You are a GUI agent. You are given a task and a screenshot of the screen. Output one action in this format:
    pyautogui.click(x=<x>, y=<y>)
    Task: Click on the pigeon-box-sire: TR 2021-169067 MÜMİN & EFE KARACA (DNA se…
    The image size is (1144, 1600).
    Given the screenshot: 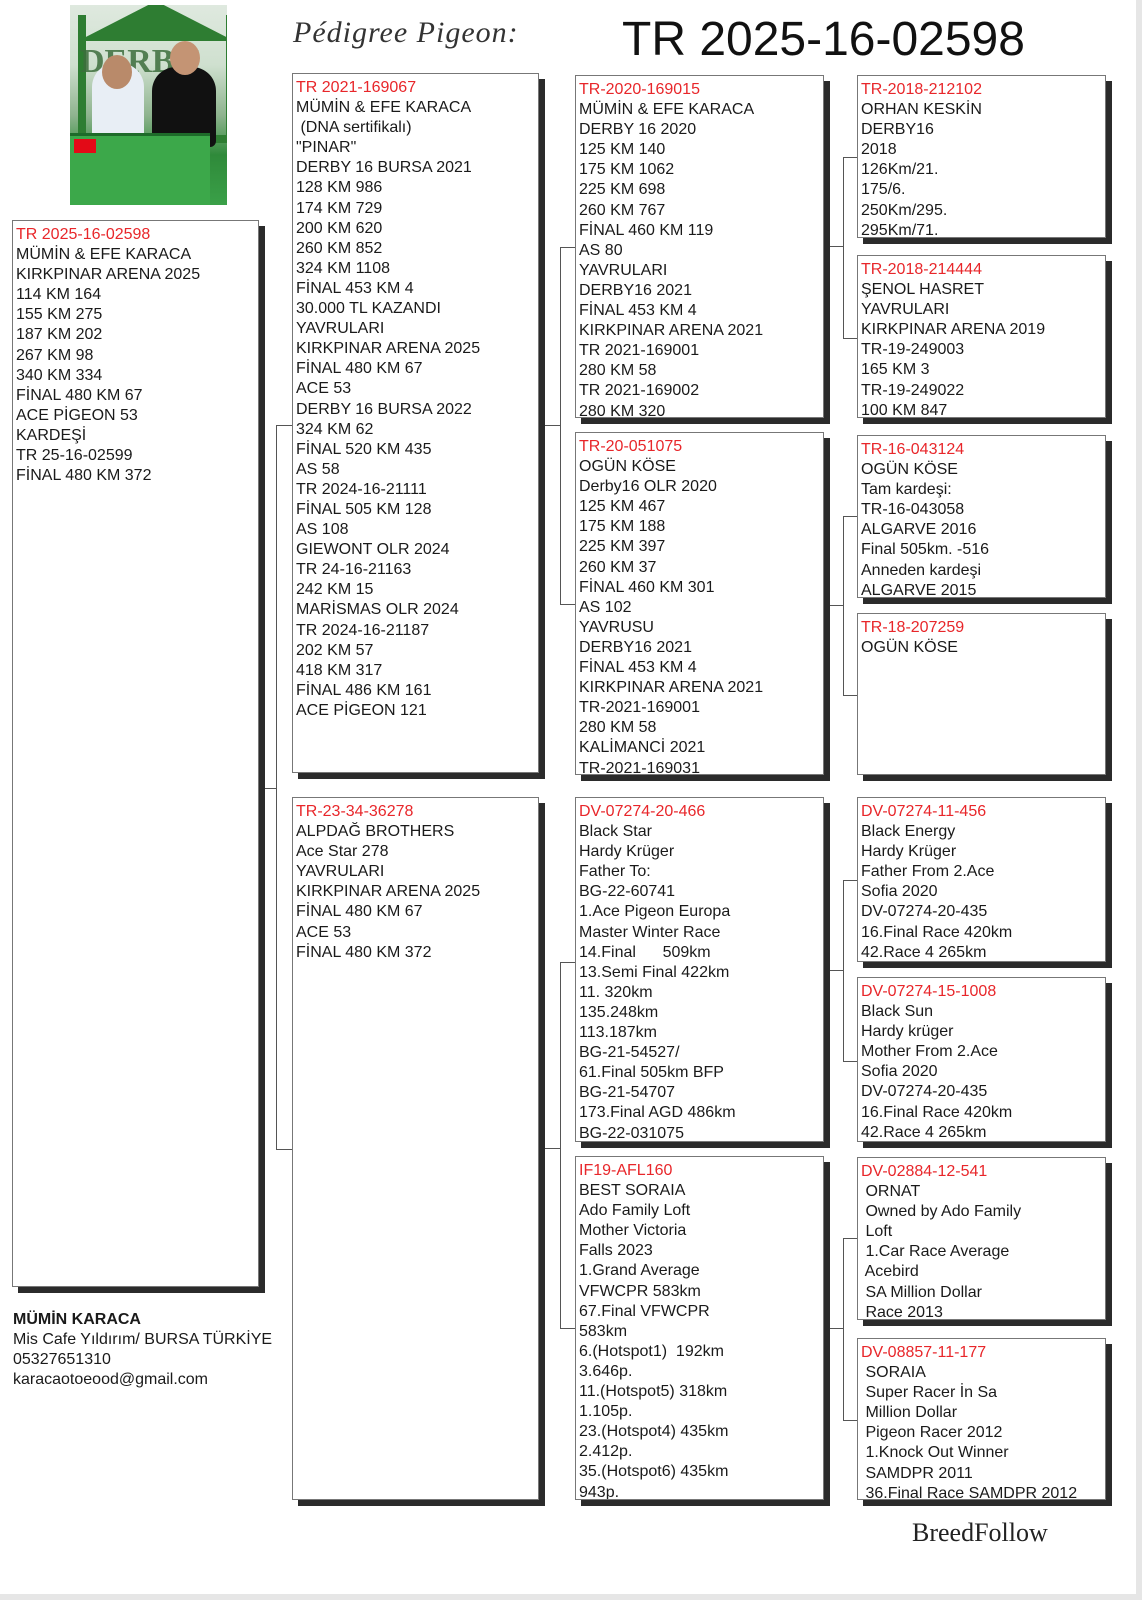 What is the action you would take?
    pyautogui.click(x=415, y=423)
    